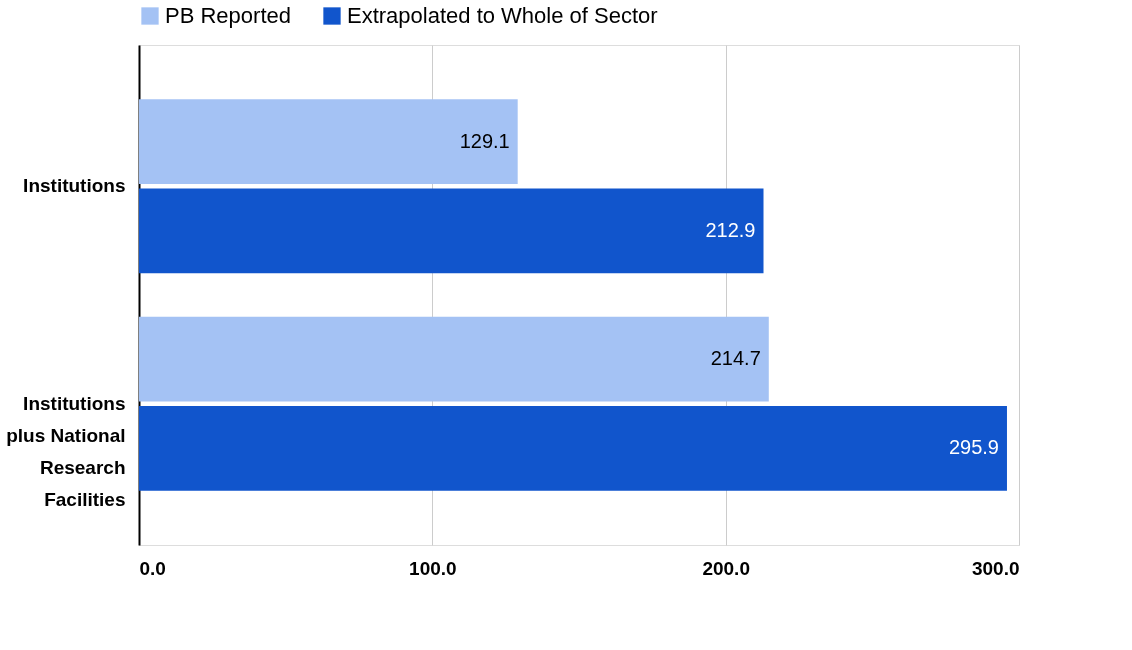 The width and height of the screenshot is (1132, 650). I want to click on data-label: 212.9, so click(730, 229).